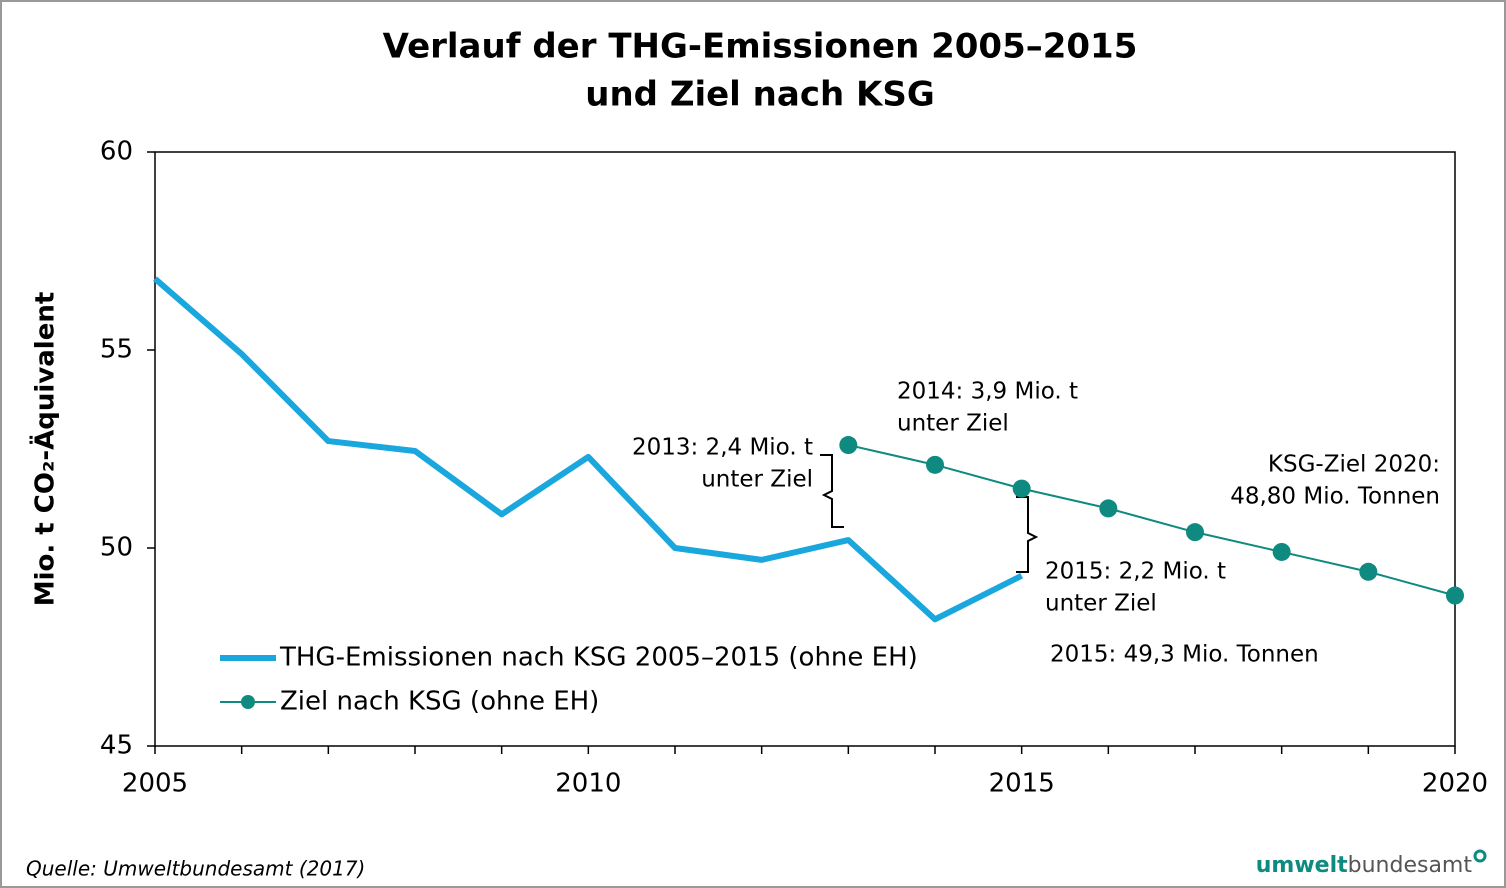 The width and height of the screenshot is (1506, 888). I want to click on annotation: 2013: 2,4 Mio. t, so click(722, 448).